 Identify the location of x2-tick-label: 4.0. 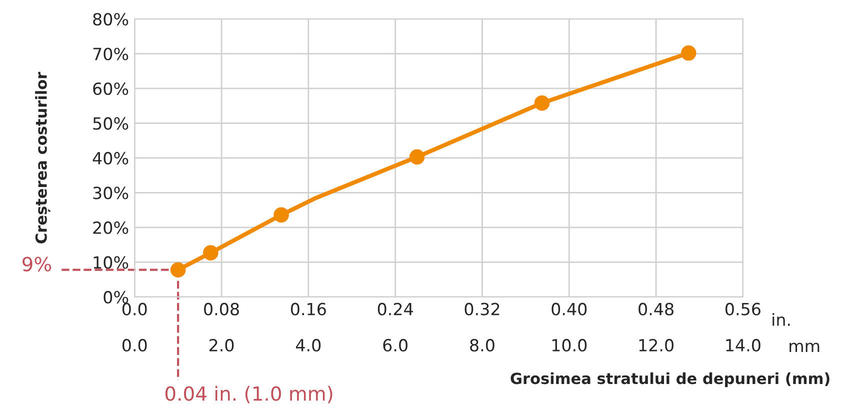
(308, 345).